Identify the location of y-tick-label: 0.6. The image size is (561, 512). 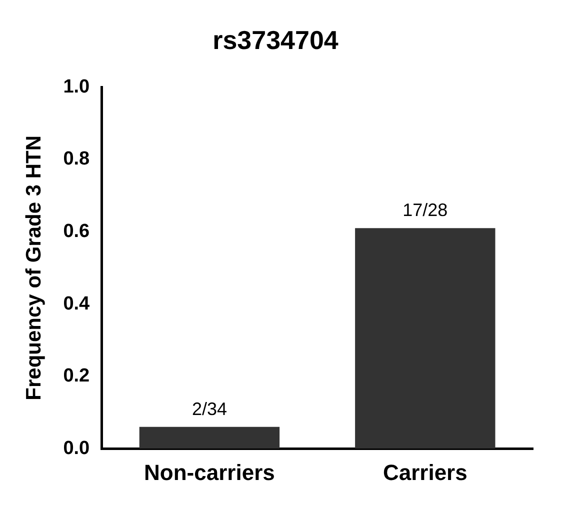
(76, 231).